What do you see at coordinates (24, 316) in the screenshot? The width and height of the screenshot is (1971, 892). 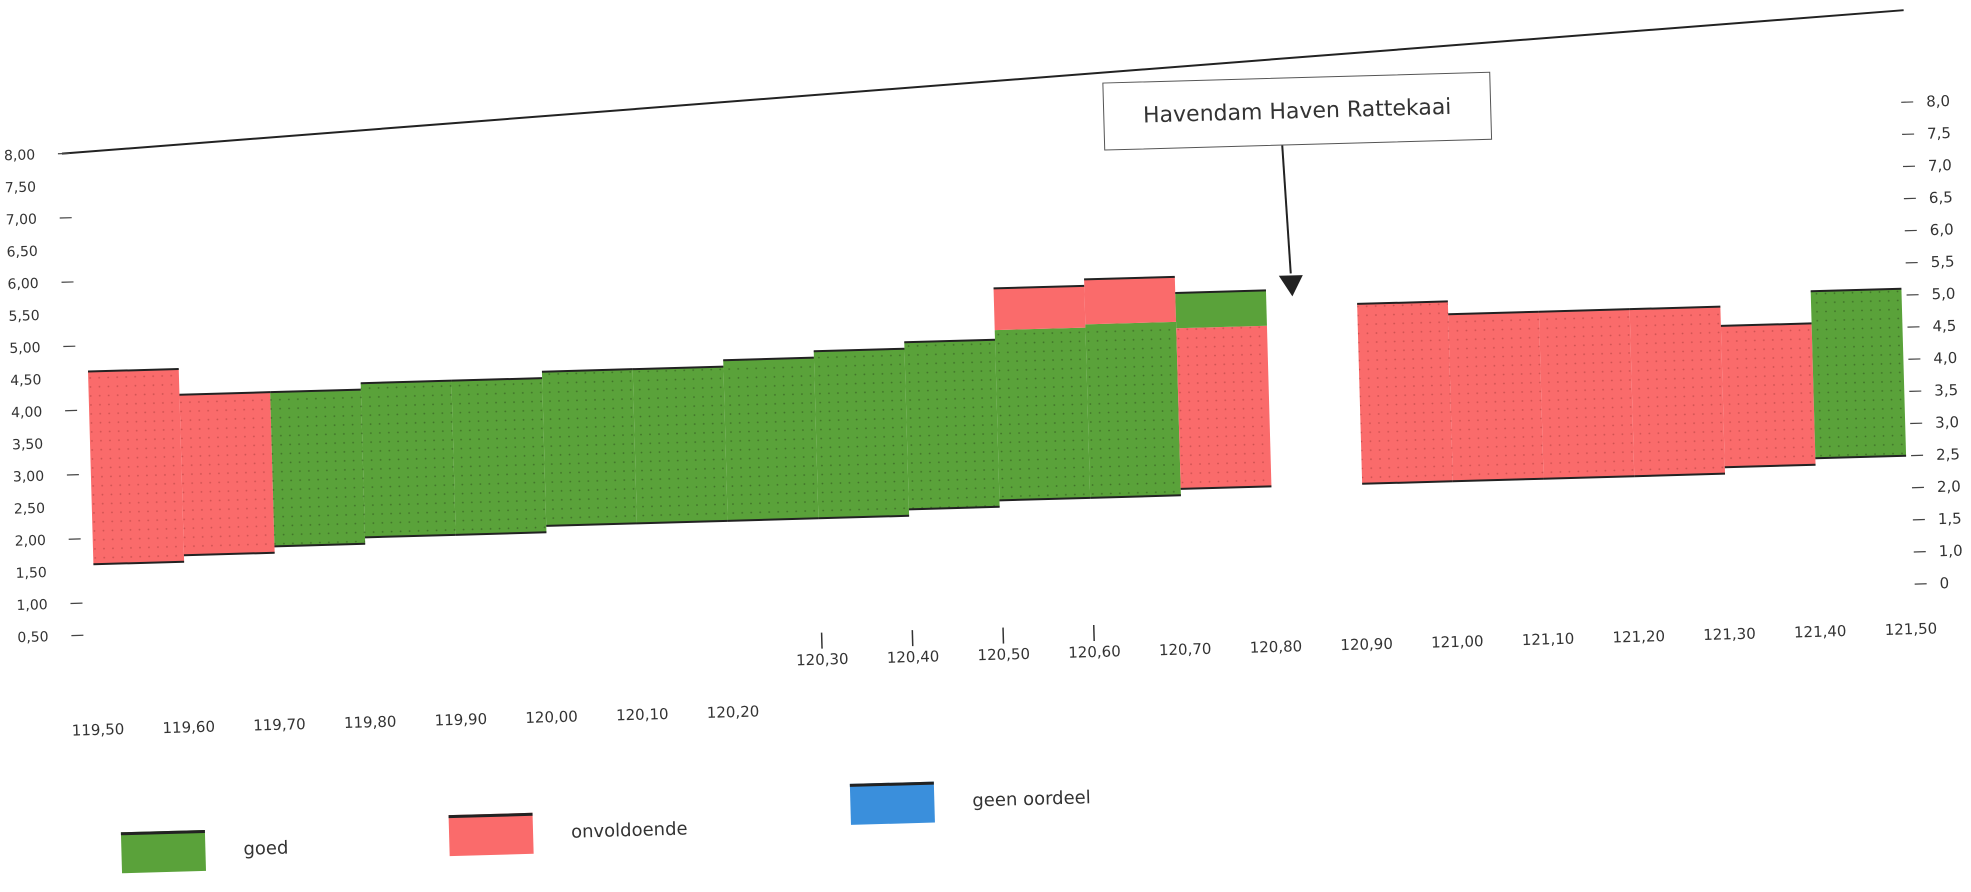 I see `y-left-tick-label: 5,50` at bounding box center [24, 316].